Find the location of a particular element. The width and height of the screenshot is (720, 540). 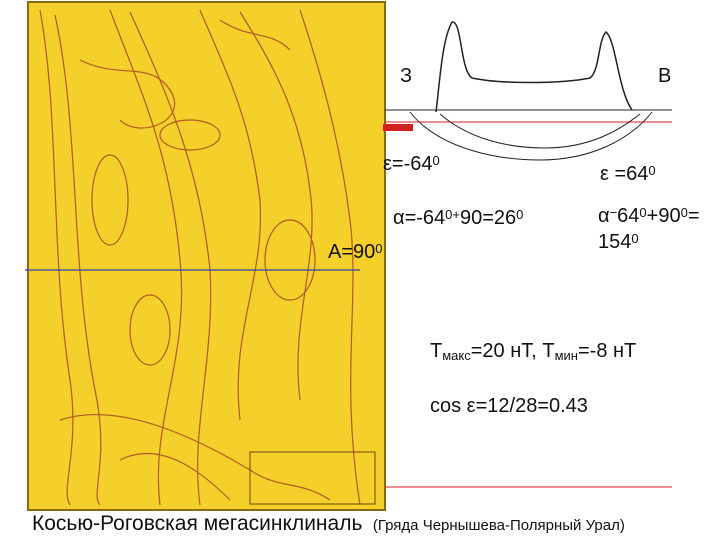

sup-run: 0+ is located at coordinates (452, 214).